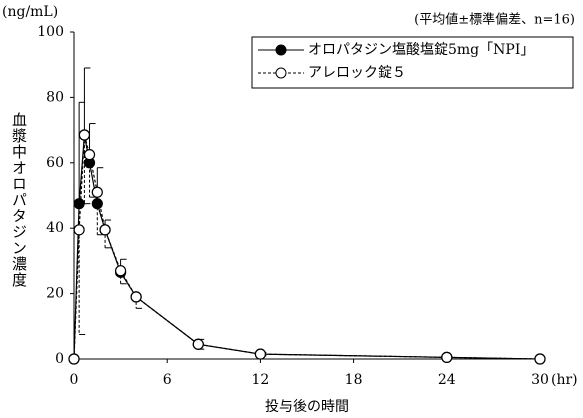  What do you see at coordinates (540, 380) in the screenshot?
I see `x-tick-label: 30` at bounding box center [540, 380].